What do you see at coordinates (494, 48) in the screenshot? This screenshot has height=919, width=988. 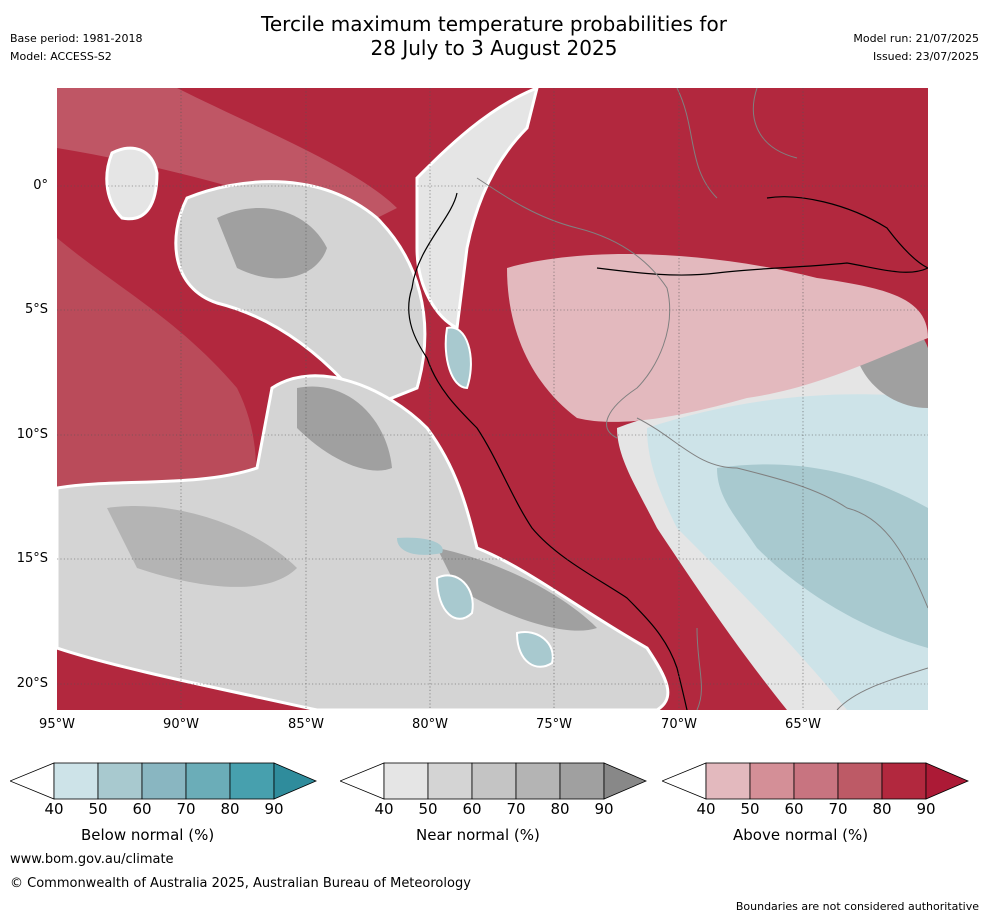 I see `title-line-2: 28 July to 3 August 2025` at bounding box center [494, 48].